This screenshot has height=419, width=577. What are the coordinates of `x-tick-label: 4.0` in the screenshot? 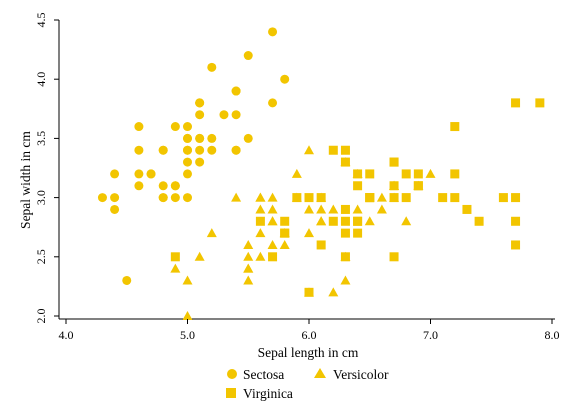 It's located at (66, 335).